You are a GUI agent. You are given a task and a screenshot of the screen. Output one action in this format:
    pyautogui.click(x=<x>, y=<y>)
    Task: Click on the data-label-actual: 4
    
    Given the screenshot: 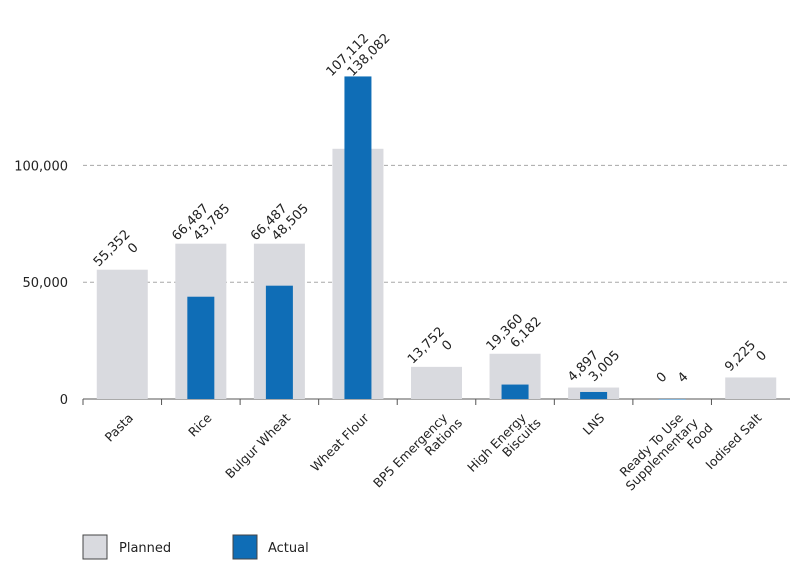 What is the action you would take?
    pyautogui.click(x=683, y=378)
    